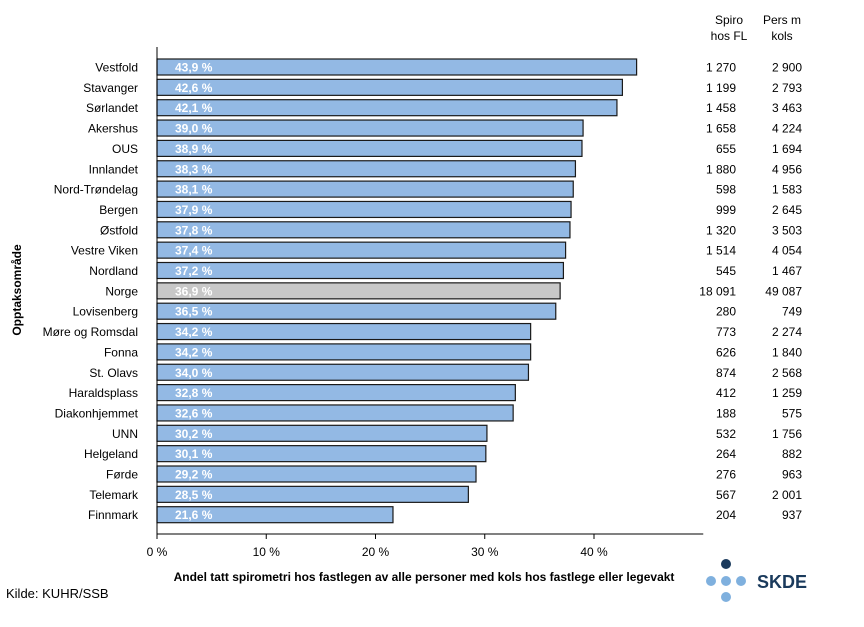  I want to click on value-label: 36,9 %, so click(194, 291).